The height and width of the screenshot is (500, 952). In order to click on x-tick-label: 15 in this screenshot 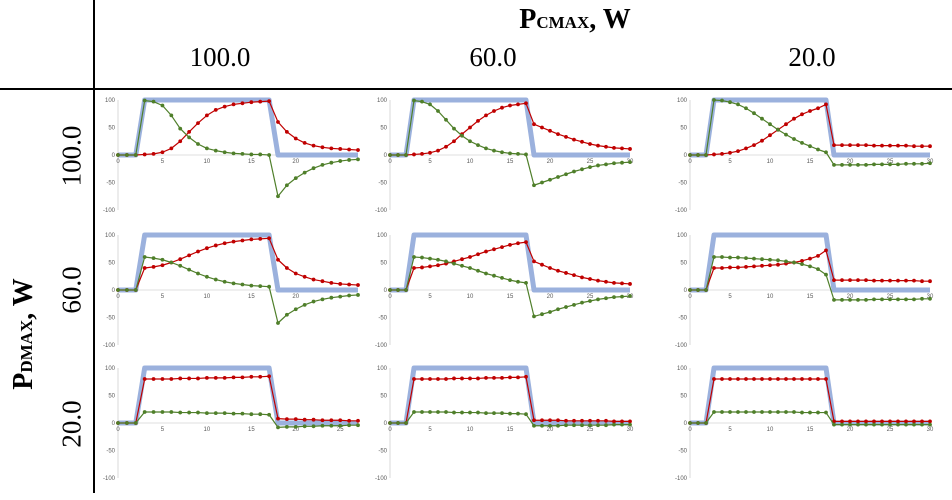, I will do `click(810, 430)`.